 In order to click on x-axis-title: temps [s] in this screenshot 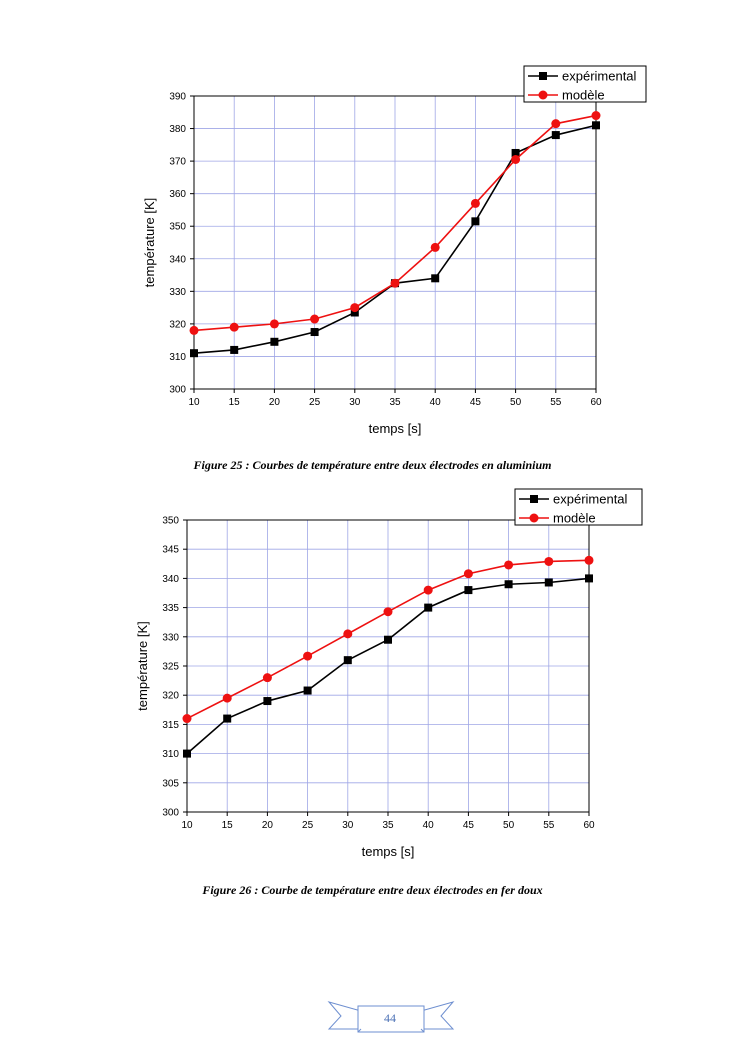, I will do `click(388, 851)`.